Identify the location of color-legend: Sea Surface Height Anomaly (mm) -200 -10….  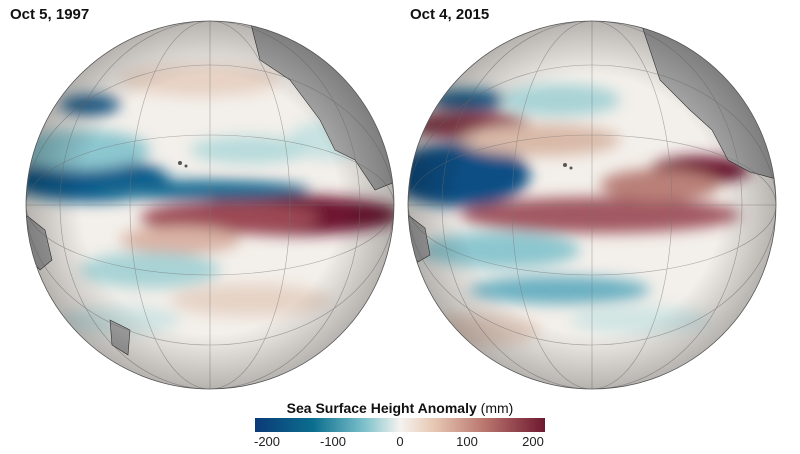
(400, 427).